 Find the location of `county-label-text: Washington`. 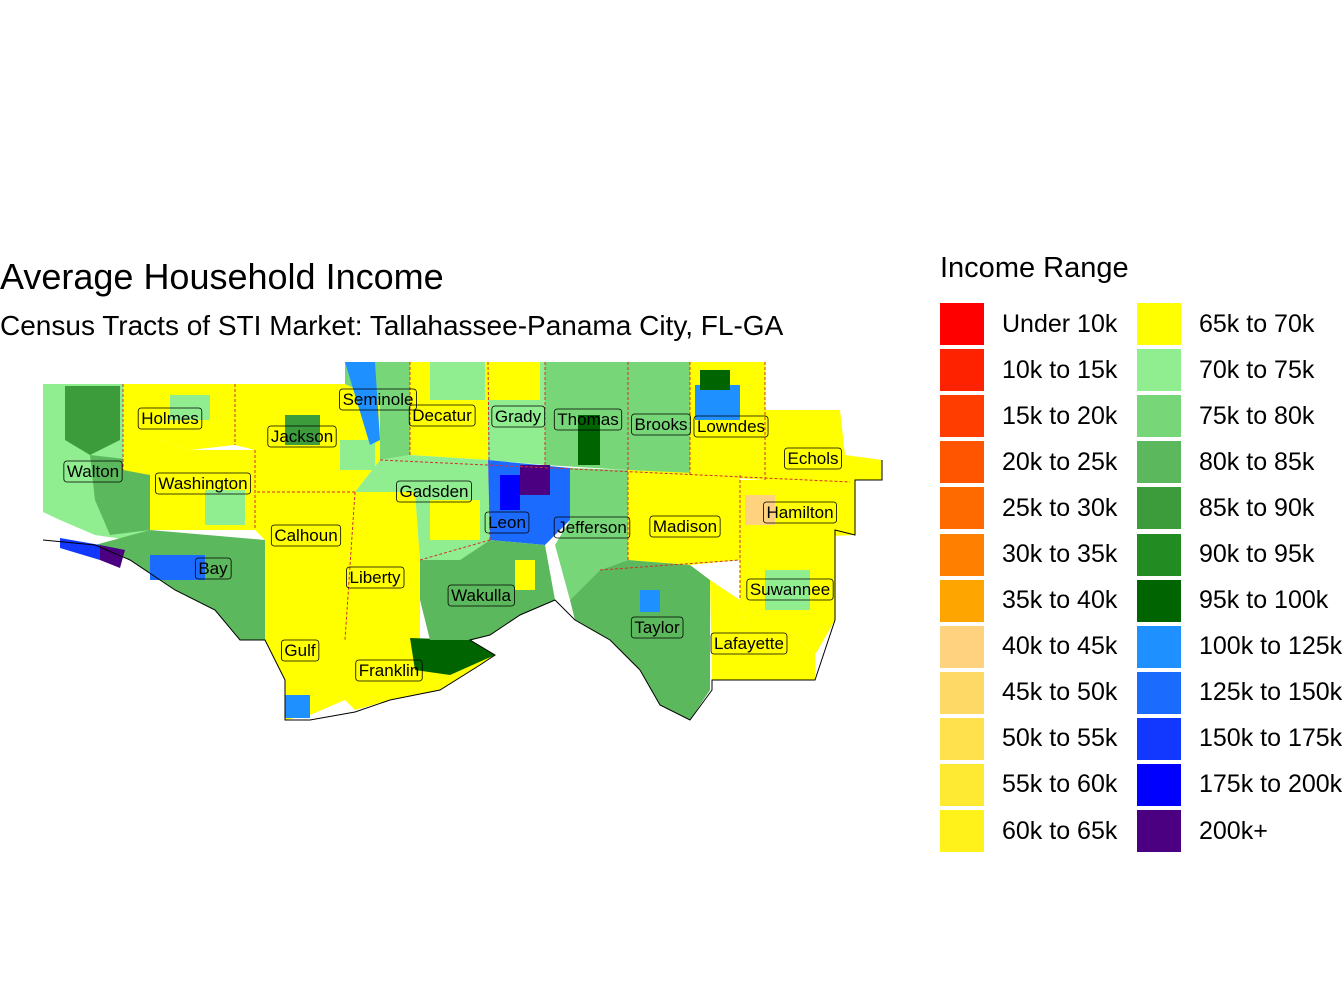

county-label-text: Washington is located at coordinates (202, 483).